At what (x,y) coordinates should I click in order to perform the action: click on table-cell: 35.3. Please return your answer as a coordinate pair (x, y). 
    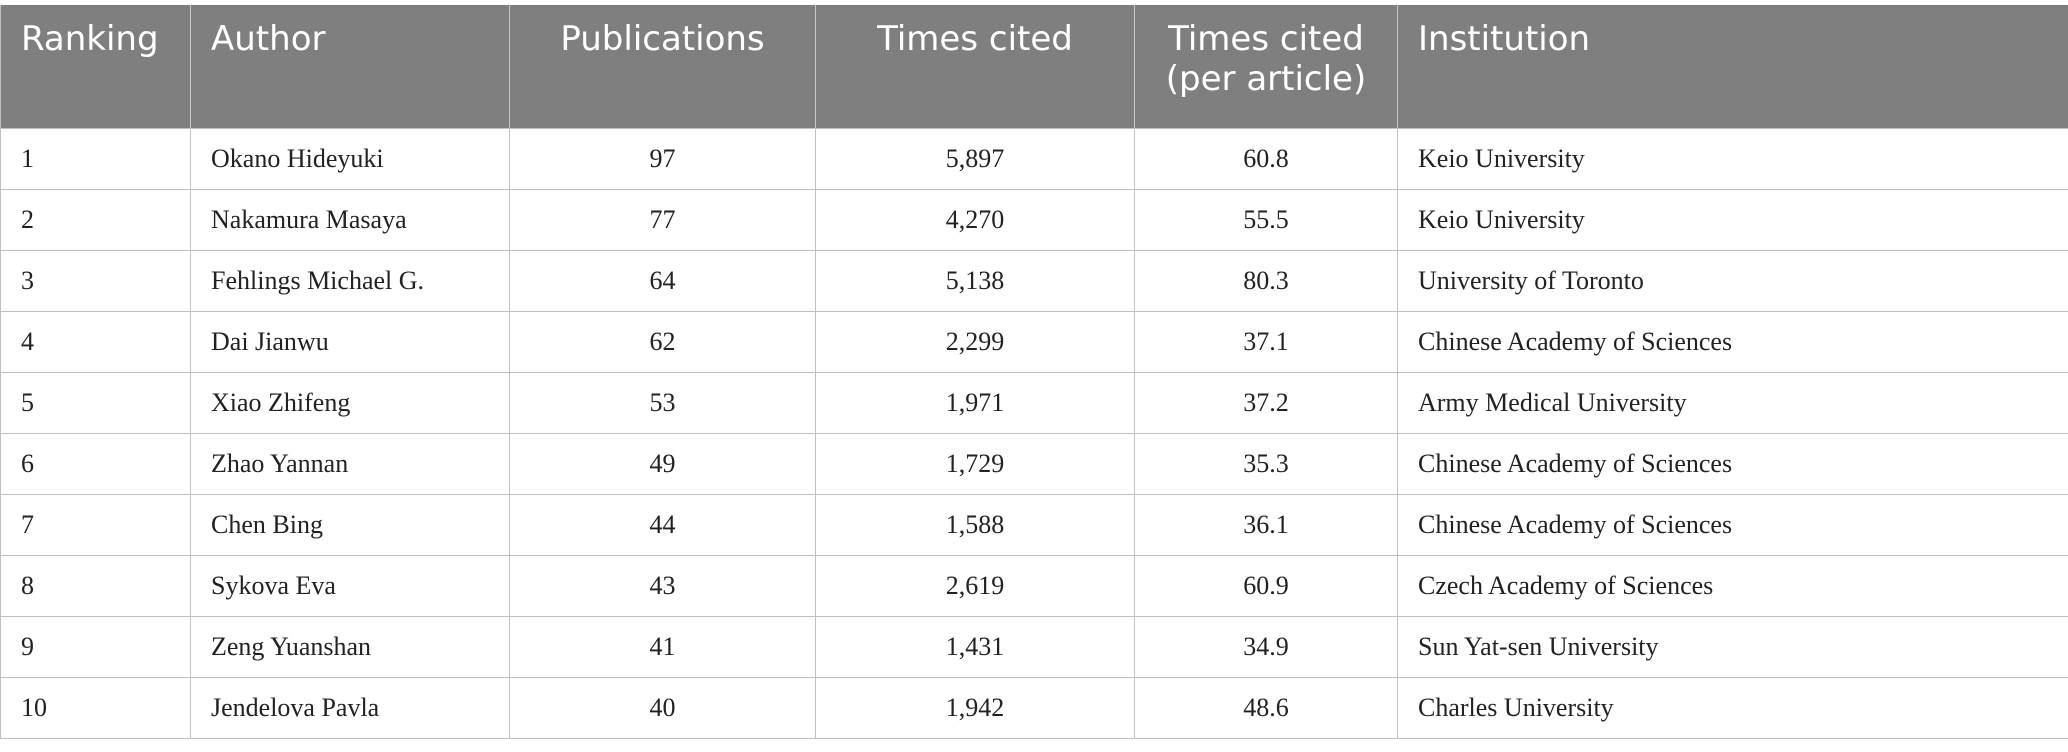
    Looking at the image, I should click on (1266, 464).